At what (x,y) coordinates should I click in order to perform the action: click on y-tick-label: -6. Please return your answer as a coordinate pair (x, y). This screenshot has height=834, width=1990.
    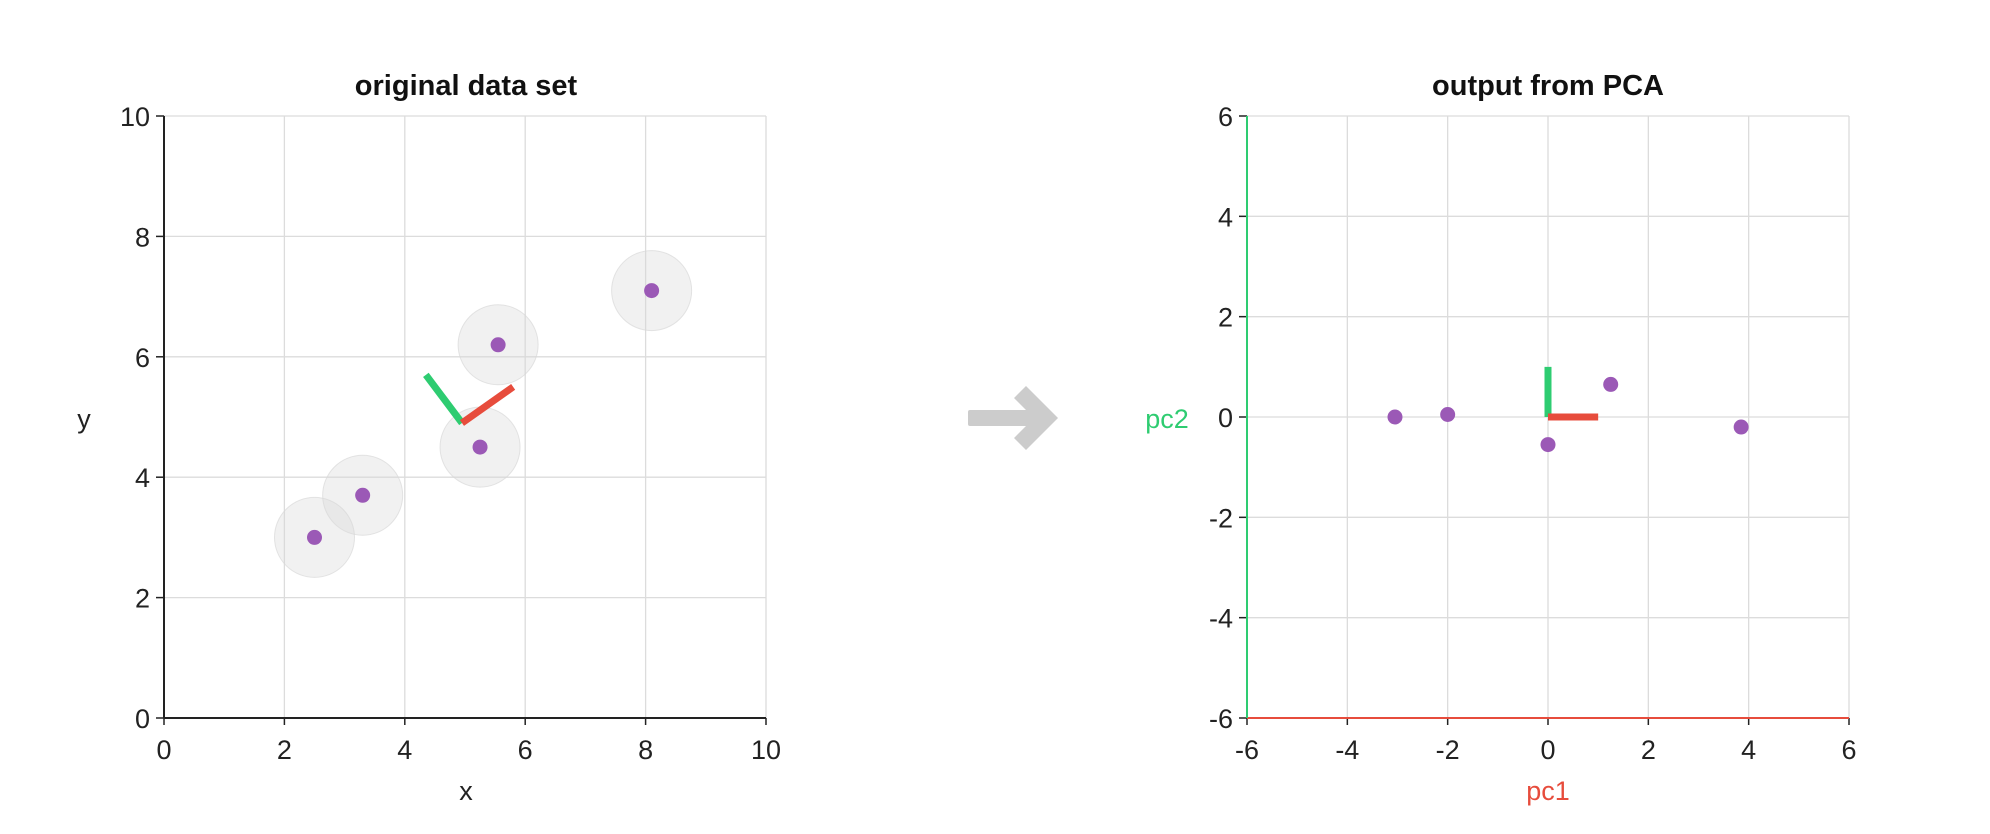
    Looking at the image, I should click on (1221, 719).